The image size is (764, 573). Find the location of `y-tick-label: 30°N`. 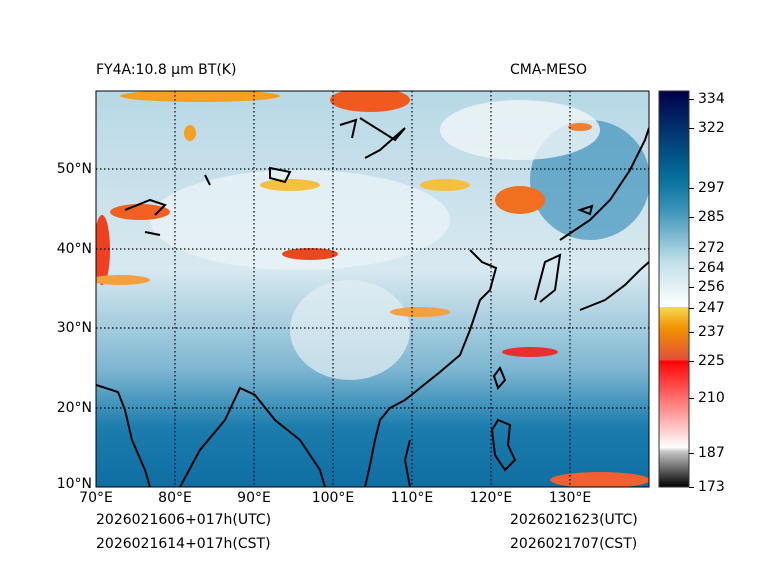

y-tick-label: 30°N is located at coordinates (74, 328).